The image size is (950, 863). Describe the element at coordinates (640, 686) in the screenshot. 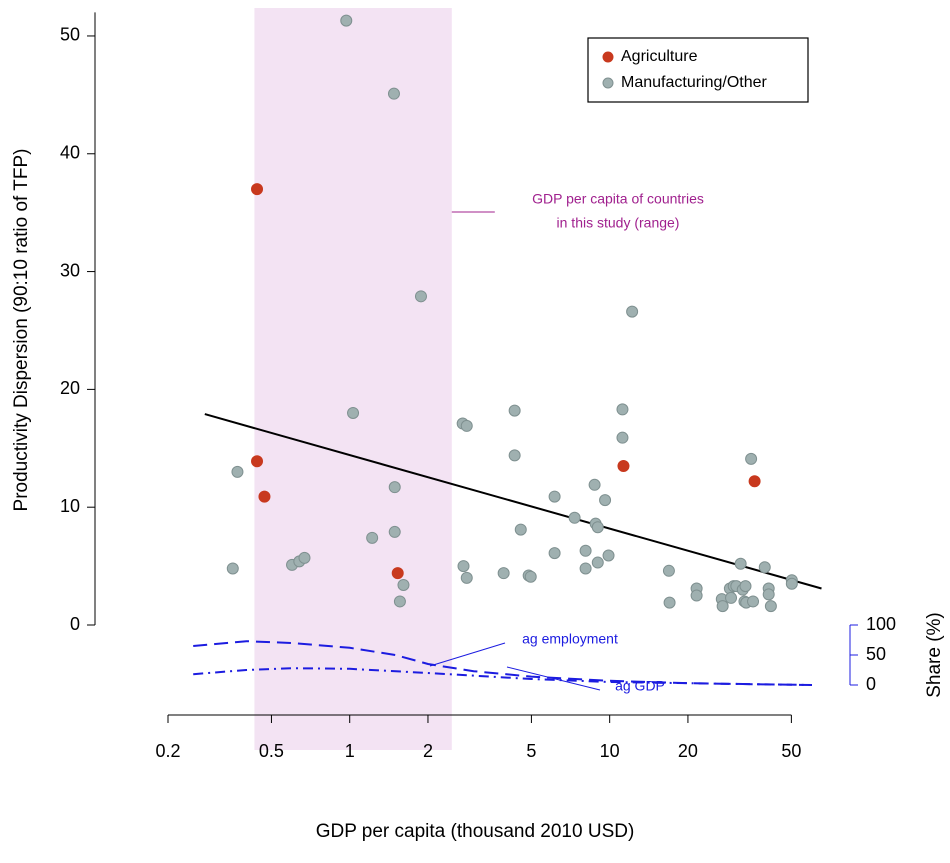

I see `share-label: ag GDP` at that location.